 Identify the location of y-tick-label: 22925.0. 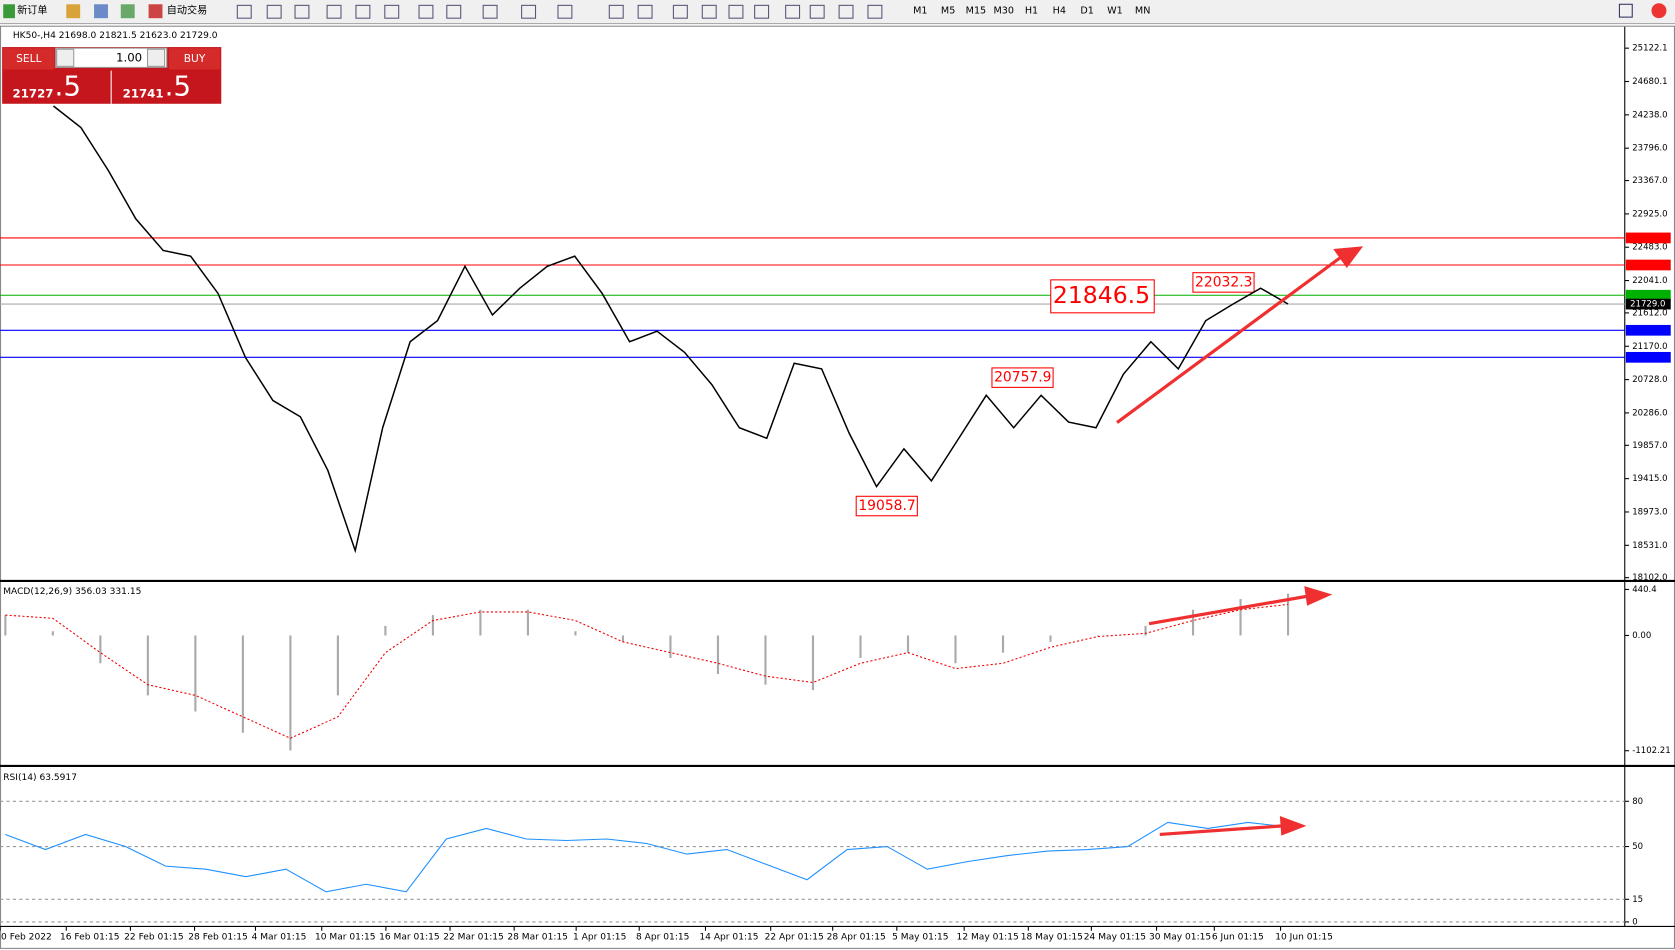
(1649, 214).